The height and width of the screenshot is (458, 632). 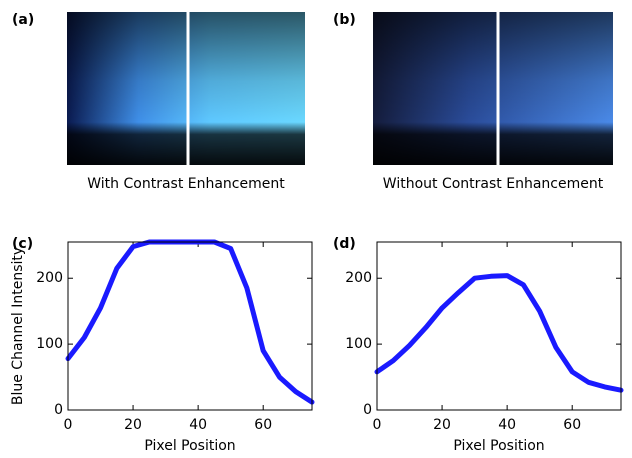 I want to click on y-axis-label: Blue Channel Intensity, so click(x=18, y=326).